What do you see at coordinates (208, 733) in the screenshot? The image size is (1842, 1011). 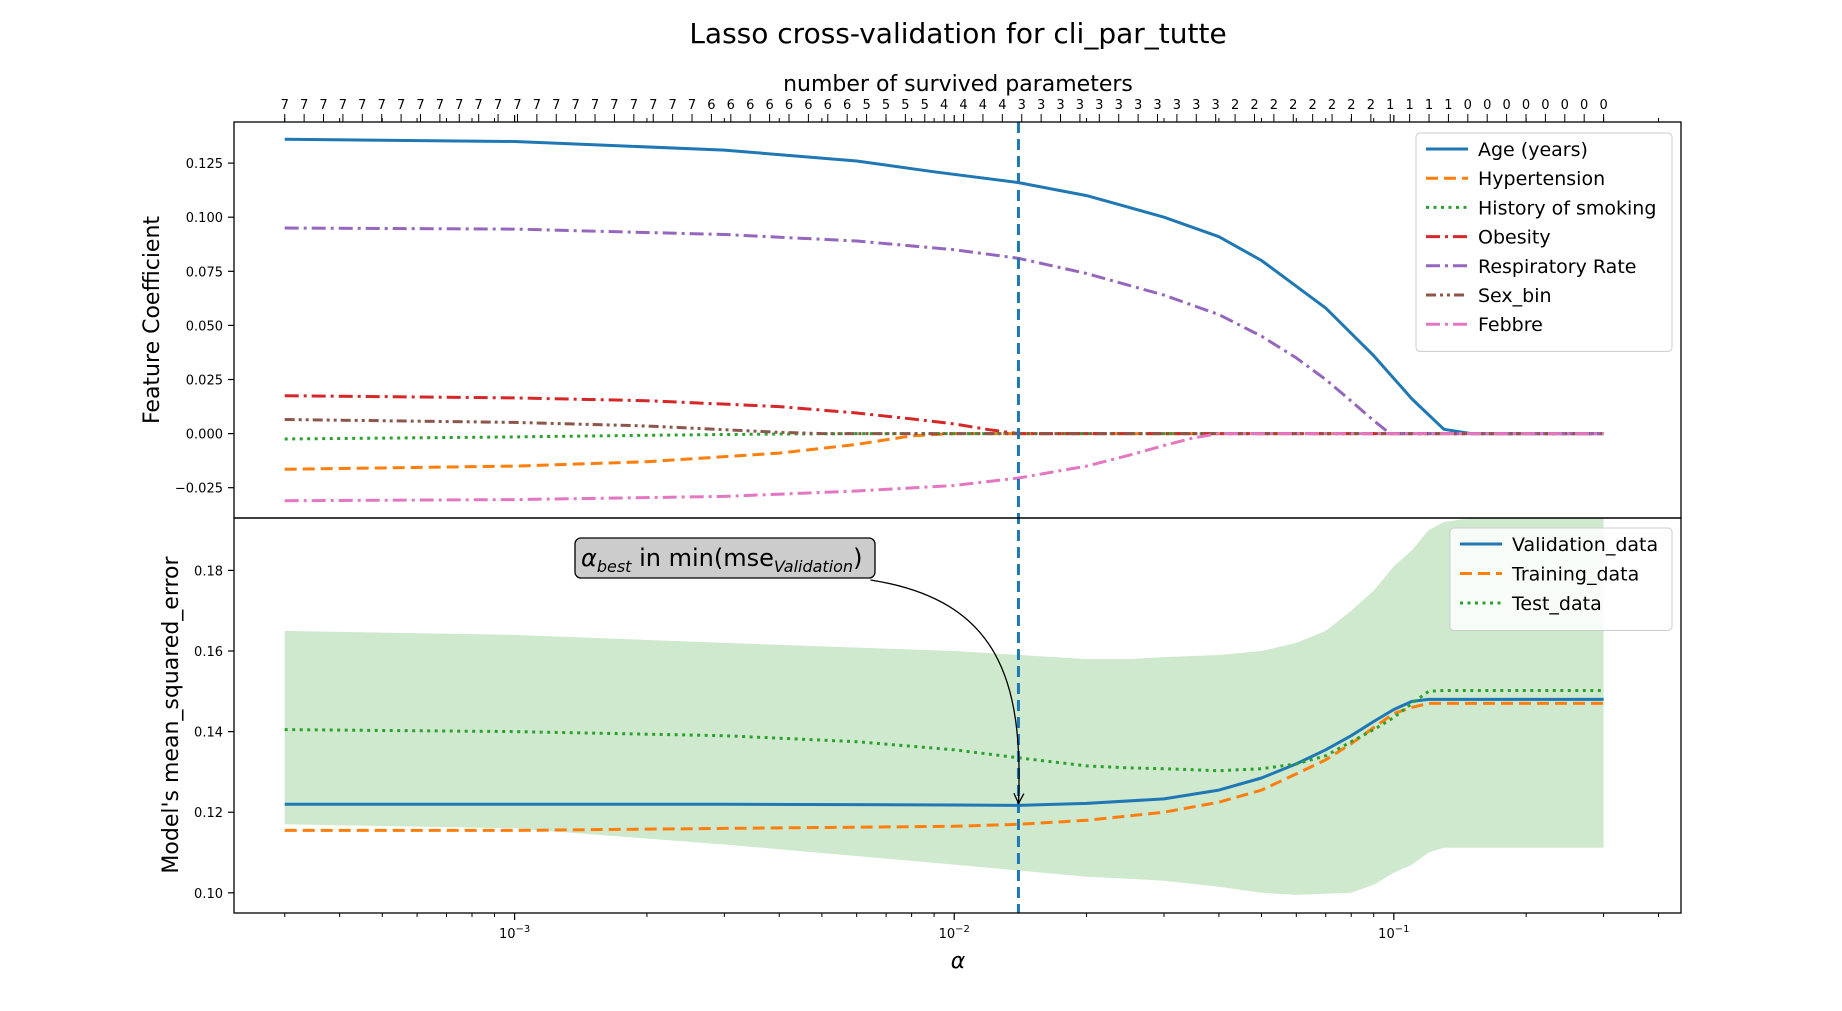 I see `y-tick-label: 0.14` at bounding box center [208, 733].